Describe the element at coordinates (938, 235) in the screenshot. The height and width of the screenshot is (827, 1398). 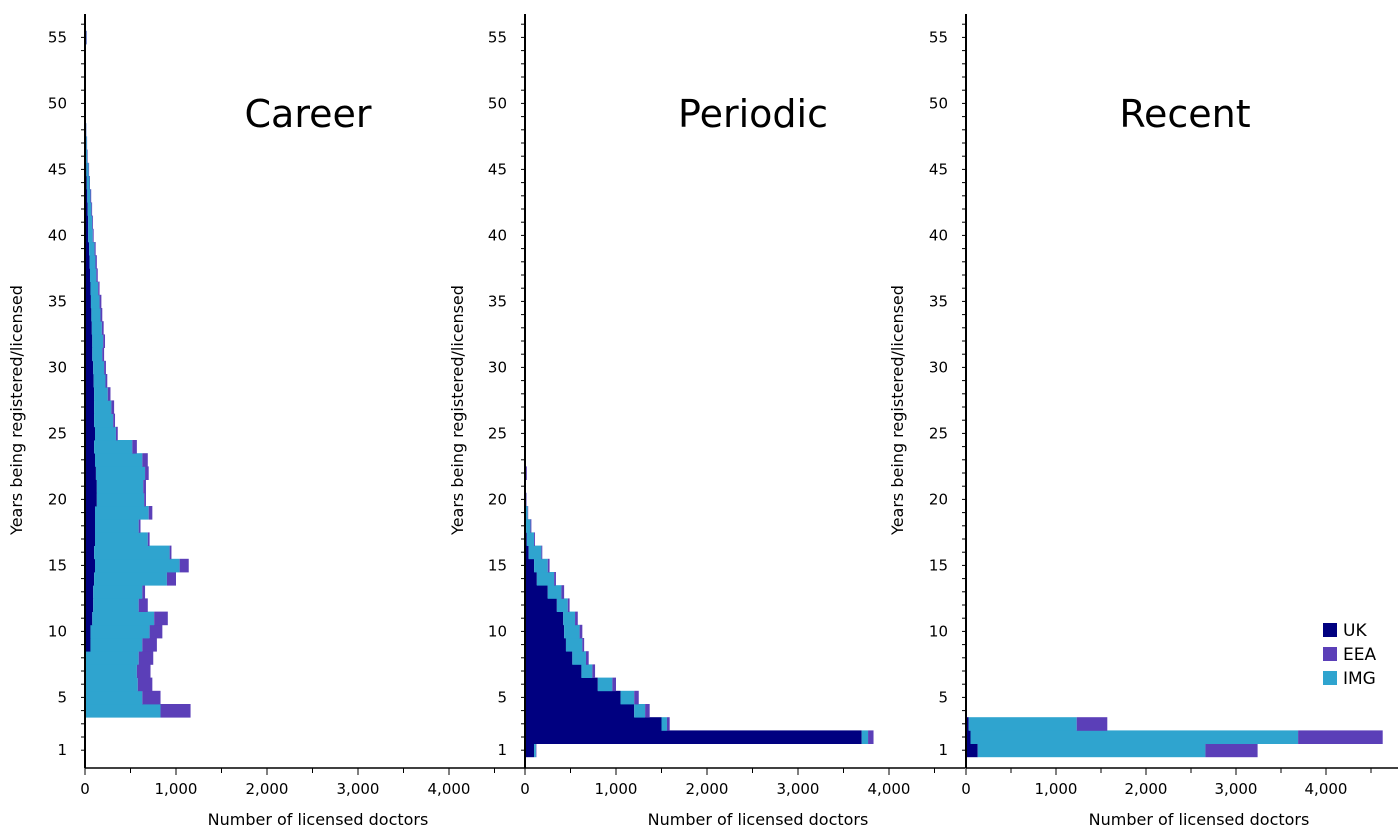
I see `y-tick-label: 40` at that location.